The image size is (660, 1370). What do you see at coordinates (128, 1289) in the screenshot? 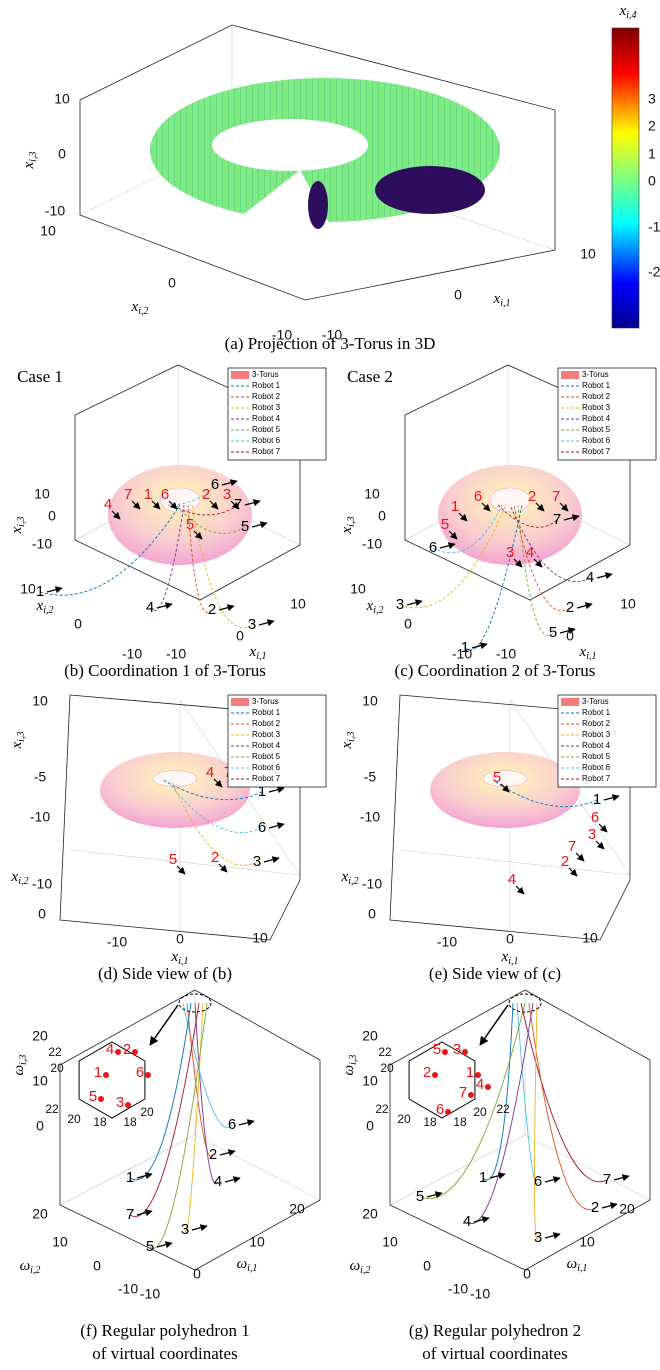
I see `y-tick-label: -10` at bounding box center [128, 1289].